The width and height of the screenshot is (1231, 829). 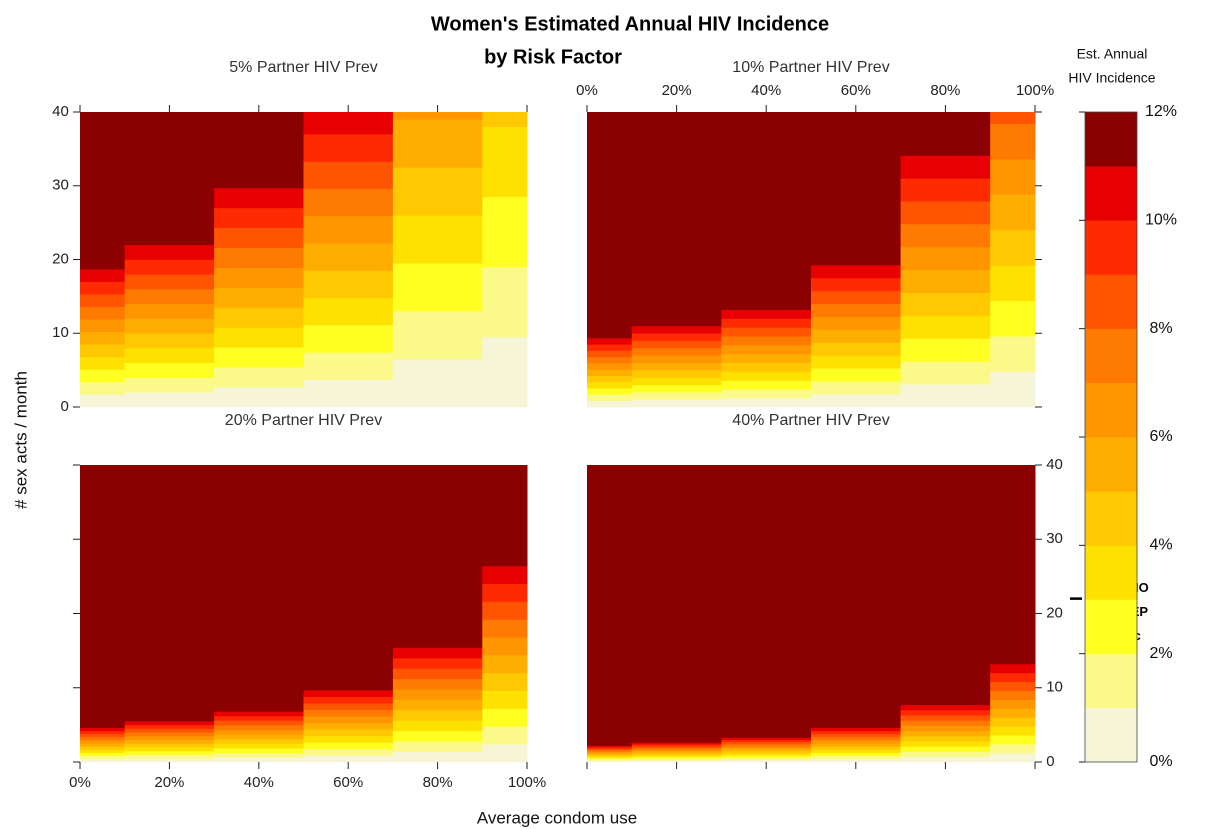 I want to click on x-tick-label: 20%, so click(x=169, y=782).